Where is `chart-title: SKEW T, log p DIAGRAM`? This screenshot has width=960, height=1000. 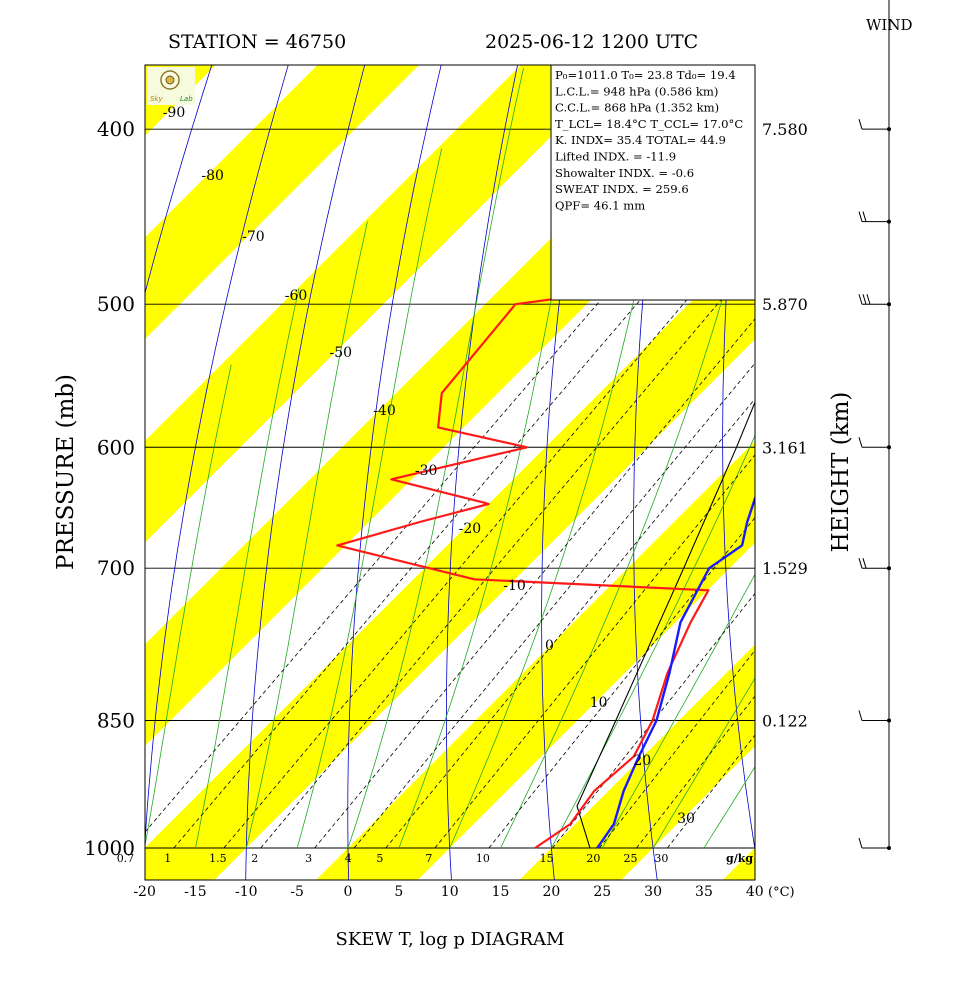
chart-title: SKEW T, log p DIAGRAM is located at coordinates (450, 939).